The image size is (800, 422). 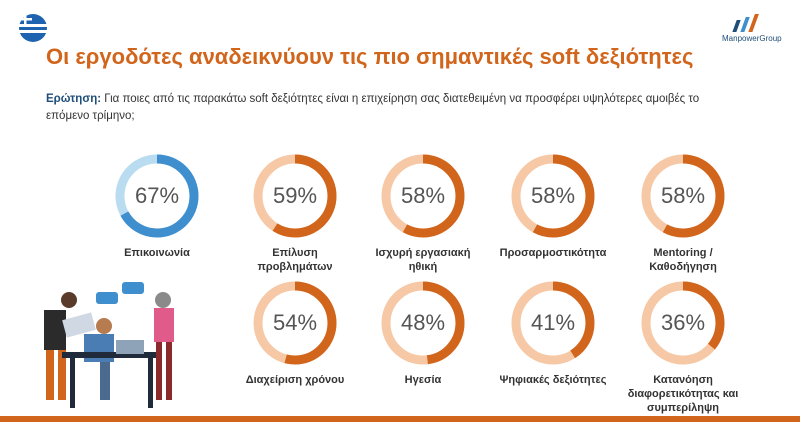 What do you see at coordinates (423, 260) in the screenshot?
I see `category-label: Ισχυρή εργασιακή ηθική` at bounding box center [423, 260].